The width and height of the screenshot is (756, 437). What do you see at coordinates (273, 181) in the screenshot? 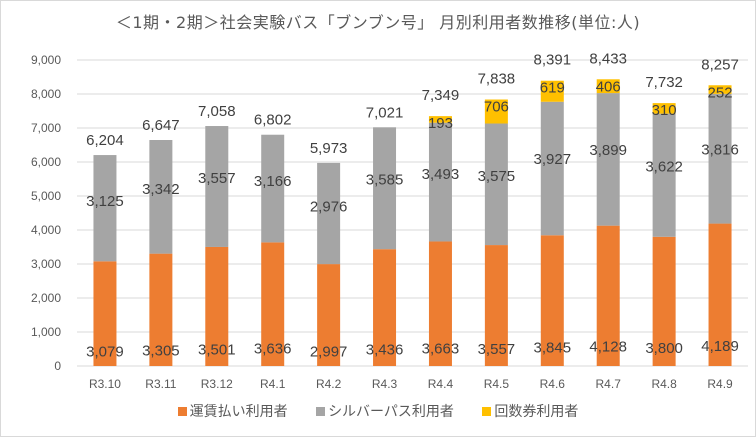
I see `data-label: 3,166` at bounding box center [273, 181].